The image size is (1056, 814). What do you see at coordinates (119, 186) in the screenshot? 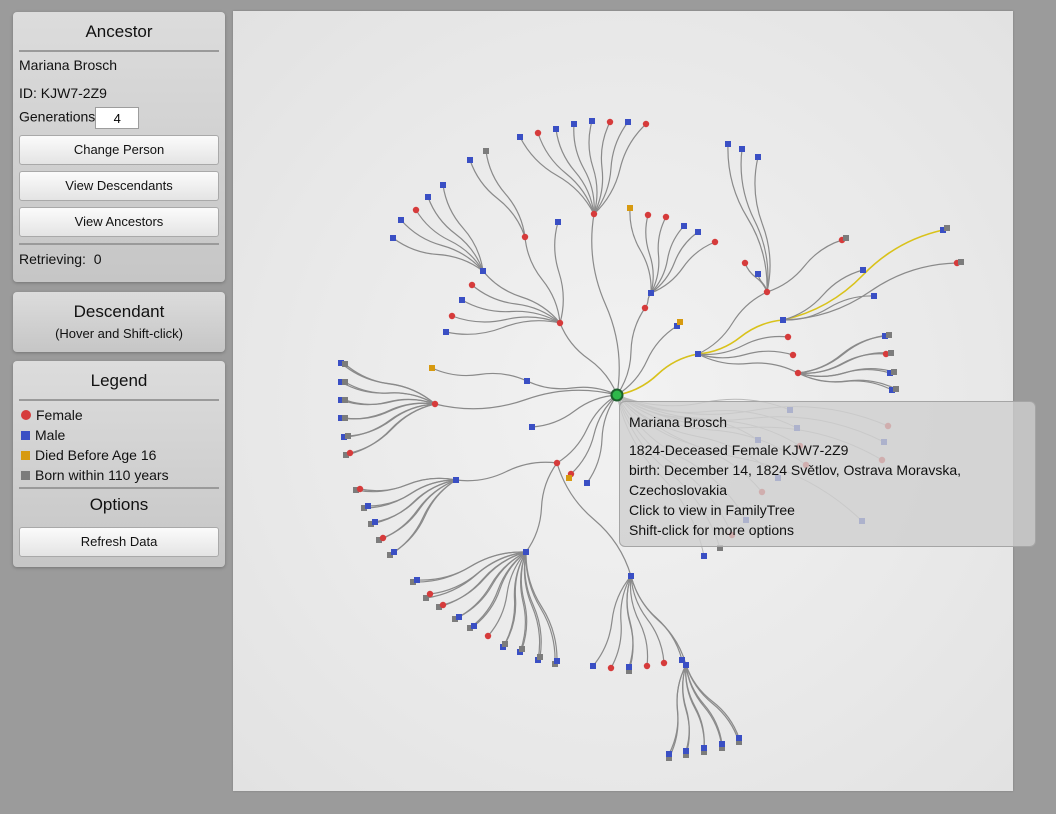
I see `view-descendants-button: View Descendants` at bounding box center [119, 186].